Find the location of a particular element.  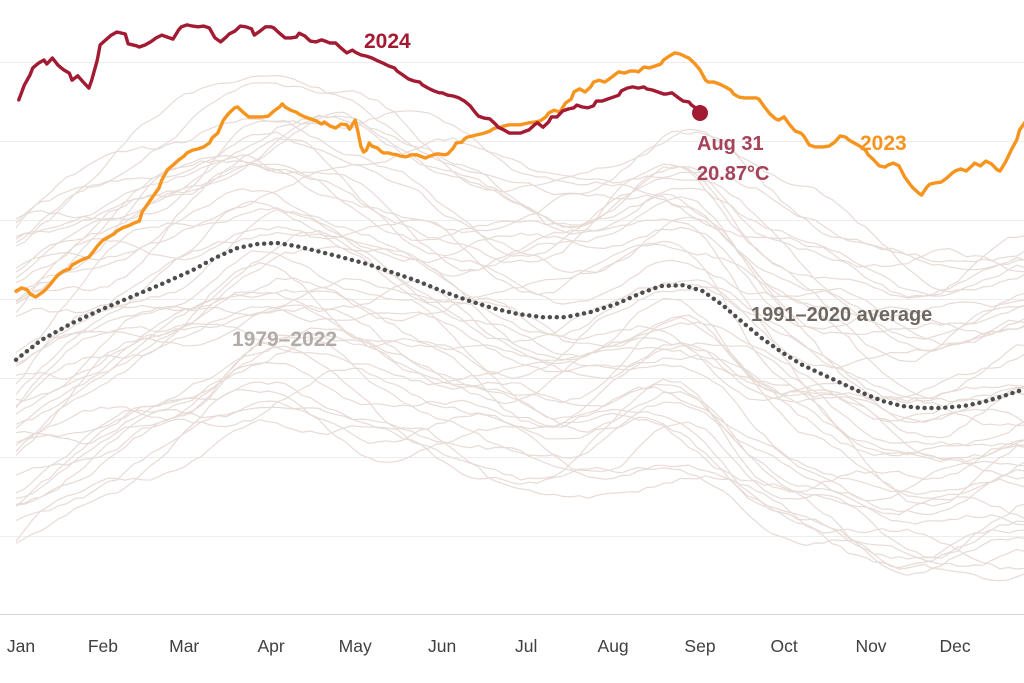

series-label-1979-2022: 1979–2022 is located at coordinates (285, 339).